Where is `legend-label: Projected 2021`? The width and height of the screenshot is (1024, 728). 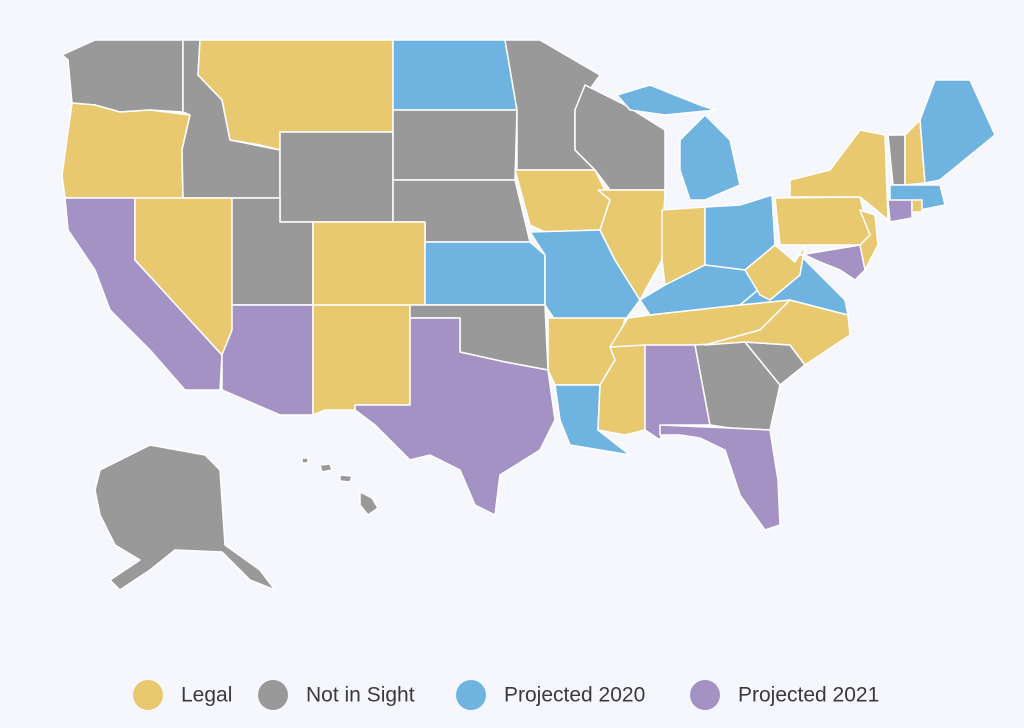
legend-label: Projected 2021 is located at coordinates (808, 695).